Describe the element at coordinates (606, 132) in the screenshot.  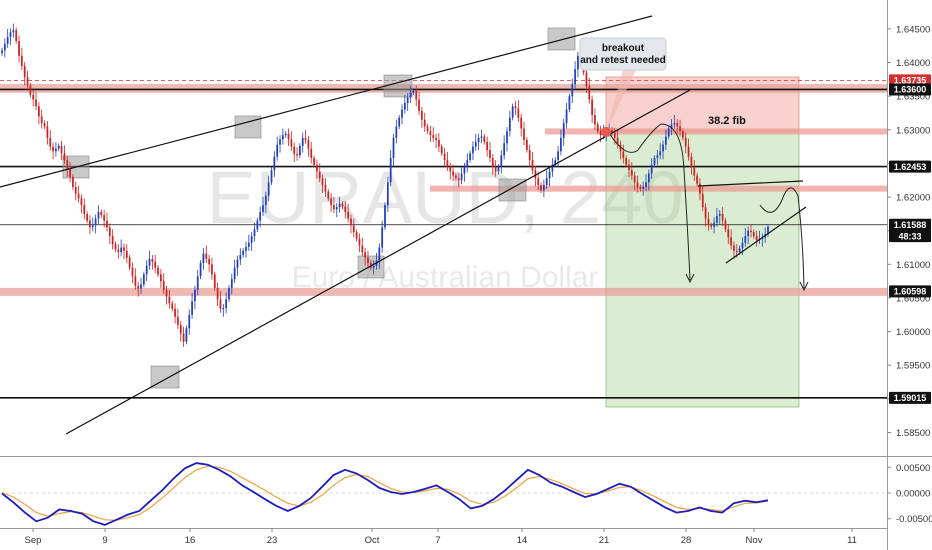
I see `retest-point-marker` at that location.